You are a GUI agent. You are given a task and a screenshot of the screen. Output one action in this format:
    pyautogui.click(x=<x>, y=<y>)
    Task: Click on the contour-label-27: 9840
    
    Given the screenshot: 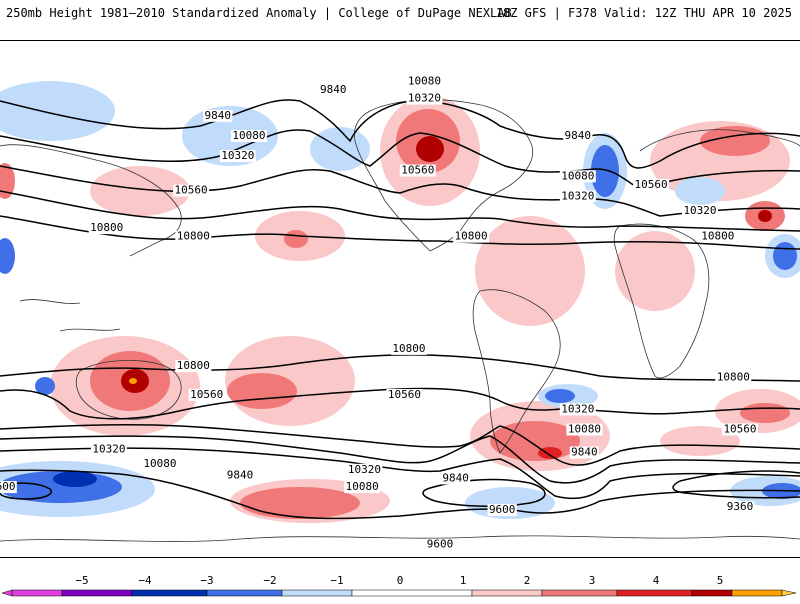 What is the action you would take?
    pyautogui.click(x=455, y=477)
    